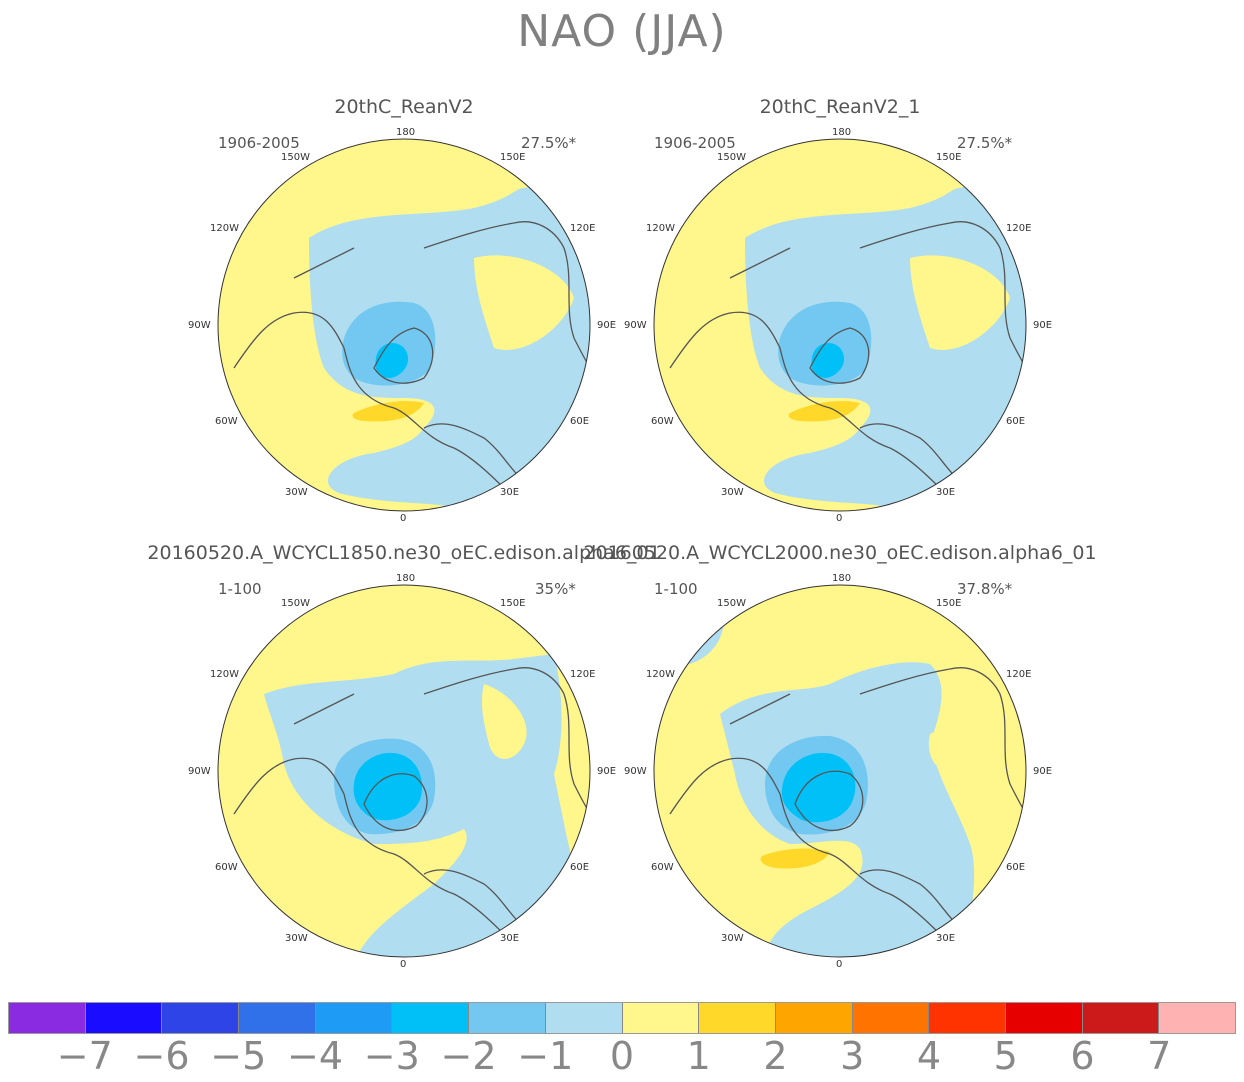 The image size is (1244, 1082). I want to click on colorbar-label: −5, so click(238, 1056).